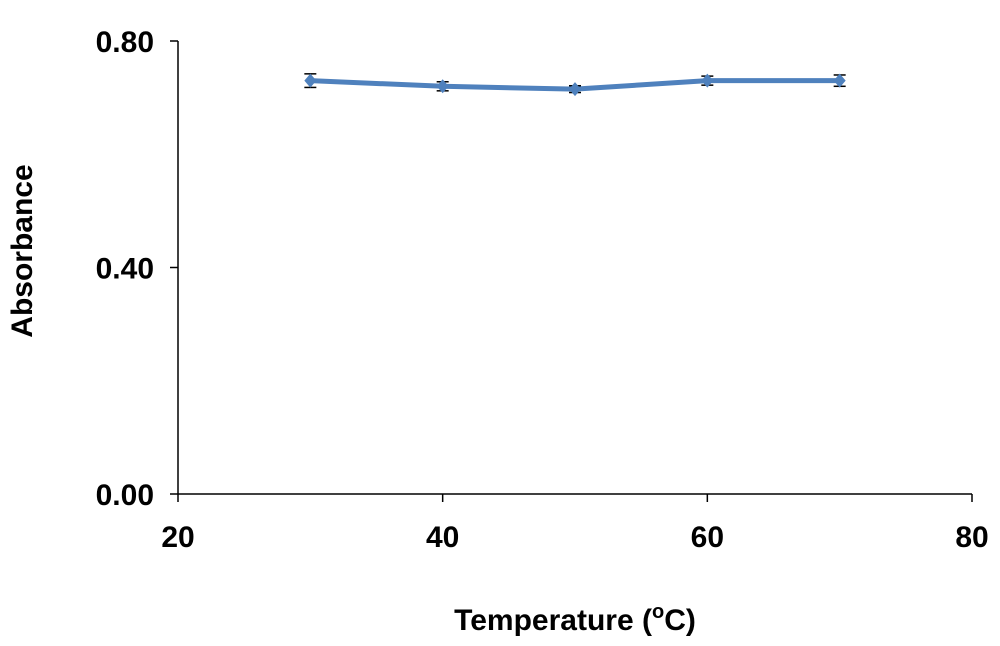 The image size is (1000, 646). I want to click on y-axis-title: Absorbance, so click(22, 250).